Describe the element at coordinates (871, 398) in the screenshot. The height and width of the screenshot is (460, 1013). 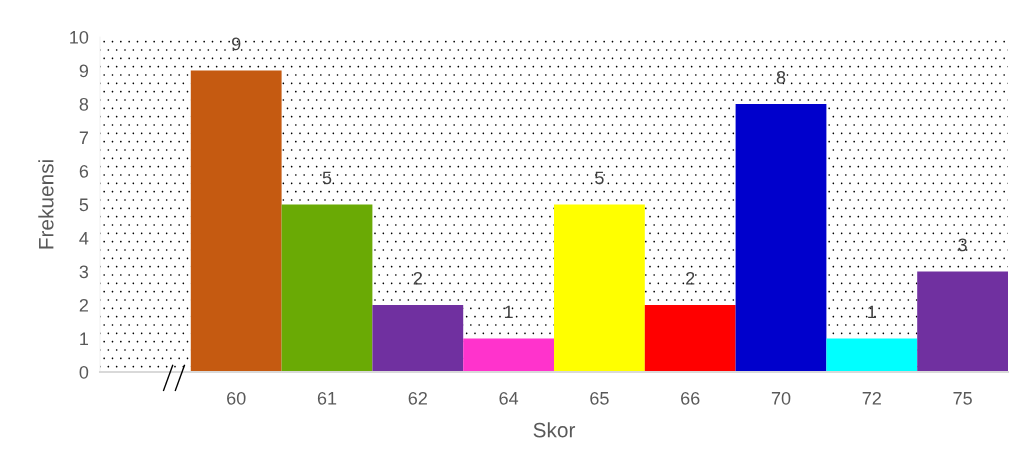
I see `x-tick-label: 72` at that location.